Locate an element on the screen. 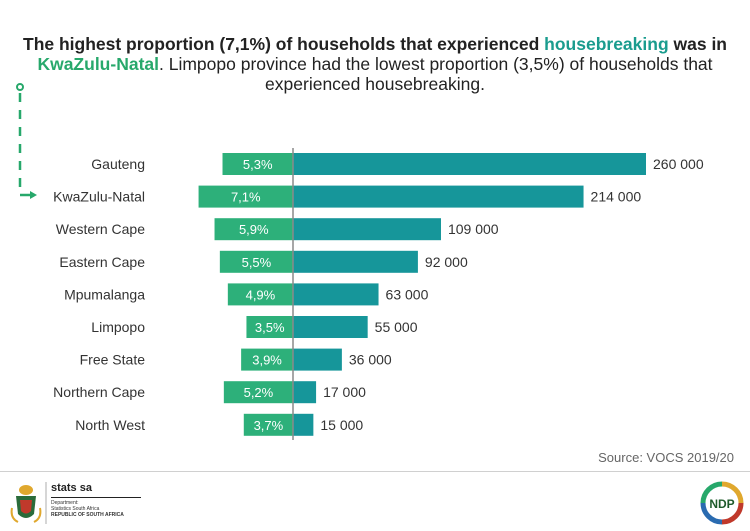 The image size is (750, 531). proportion-bar-north-west is located at coordinates (268, 424).